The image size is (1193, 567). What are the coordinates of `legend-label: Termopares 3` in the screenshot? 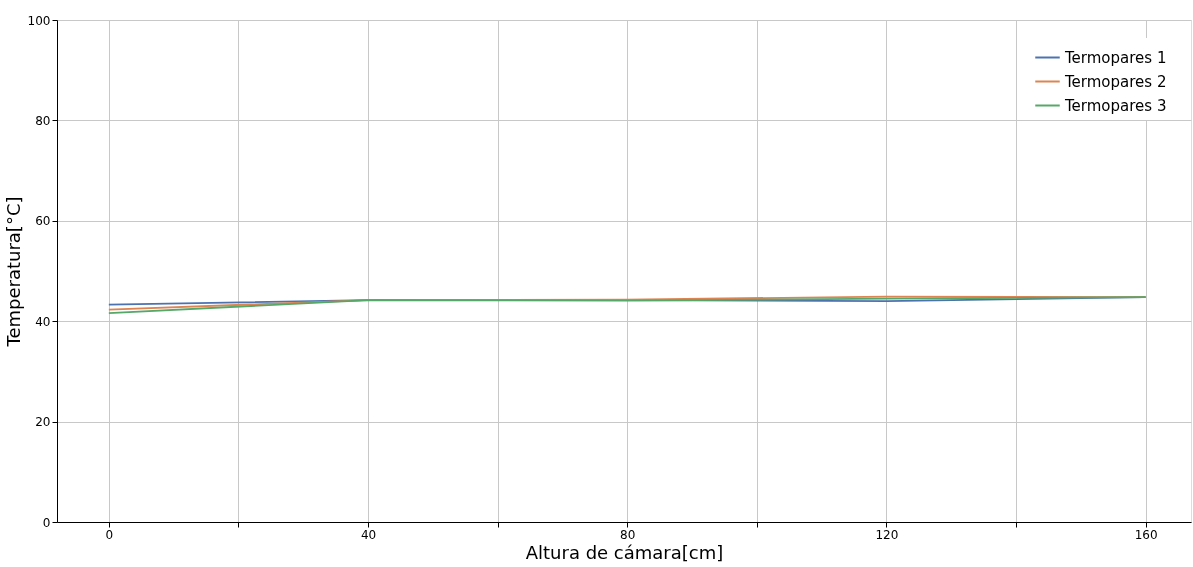 It's located at (1115, 105).